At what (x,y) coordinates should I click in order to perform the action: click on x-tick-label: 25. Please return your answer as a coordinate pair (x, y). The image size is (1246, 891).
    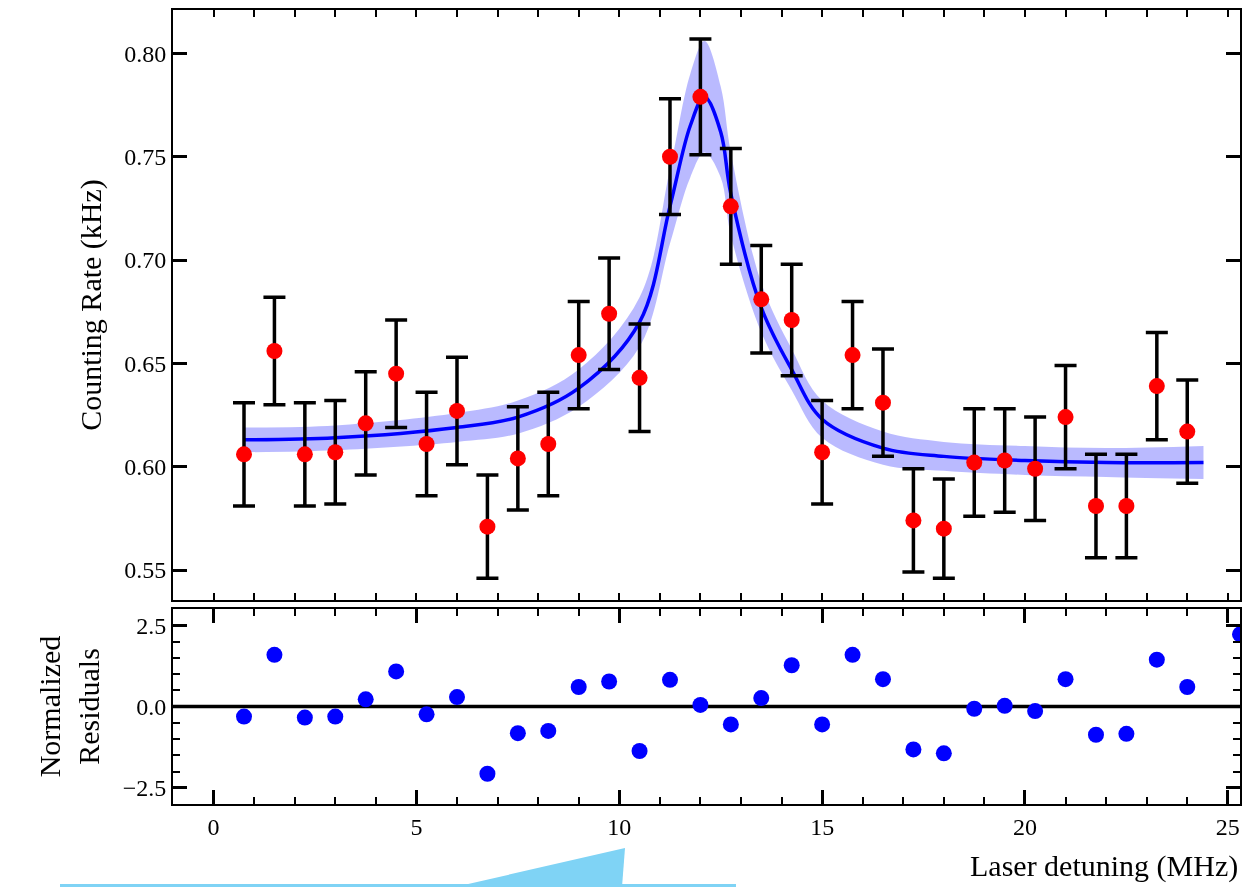
    Looking at the image, I should click on (1227, 826).